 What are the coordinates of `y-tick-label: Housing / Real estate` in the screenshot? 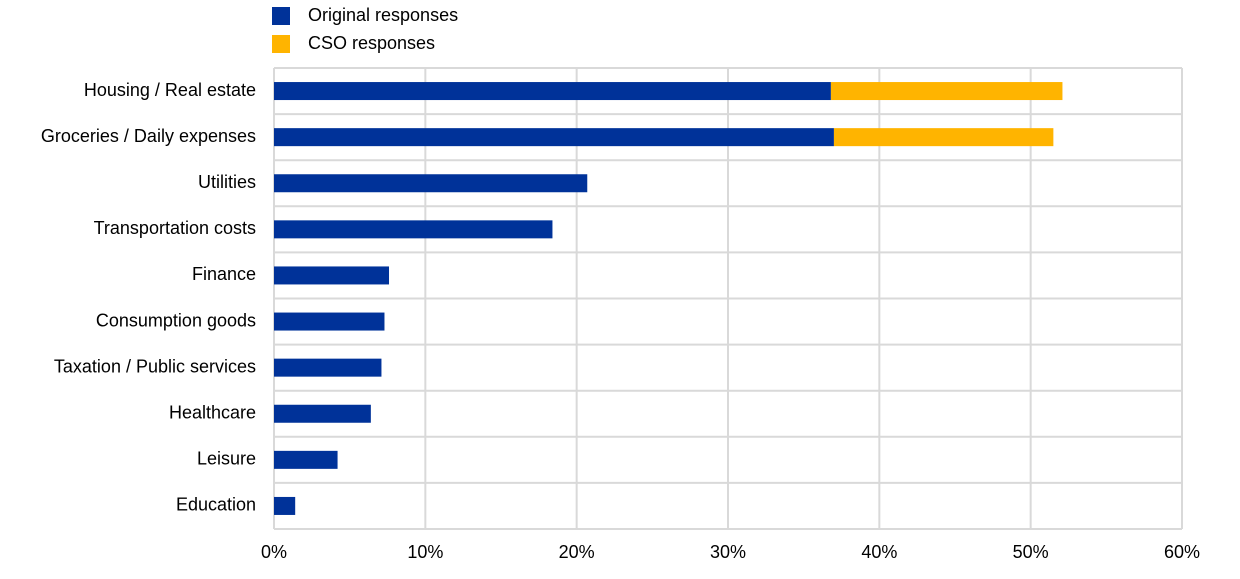 It's located at (170, 90).